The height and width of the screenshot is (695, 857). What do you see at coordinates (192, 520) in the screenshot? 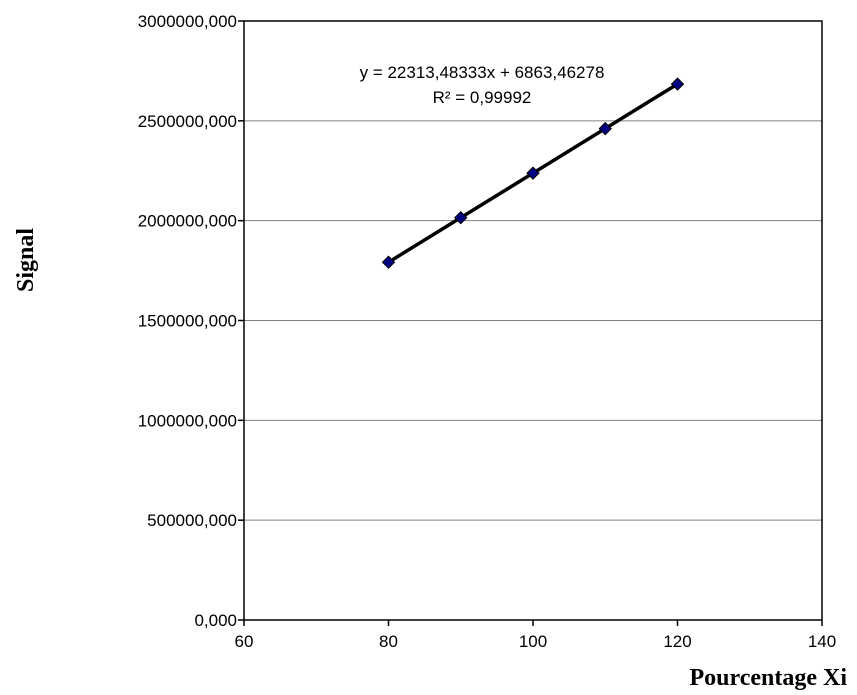
I see `y-tick-label: 500000,000` at bounding box center [192, 520].